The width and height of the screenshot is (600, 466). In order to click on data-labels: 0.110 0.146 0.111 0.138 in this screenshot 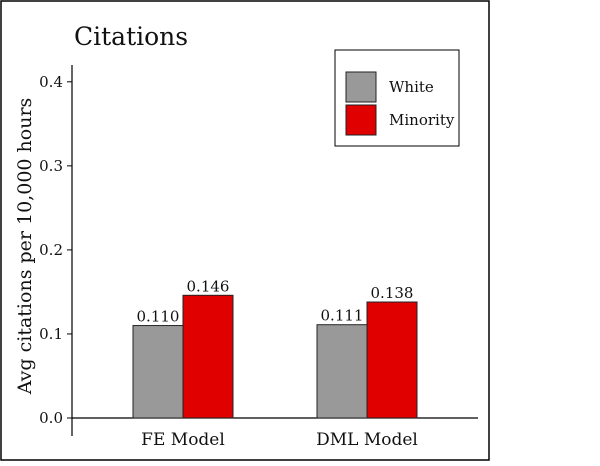, I will do `click(275, 301)`.